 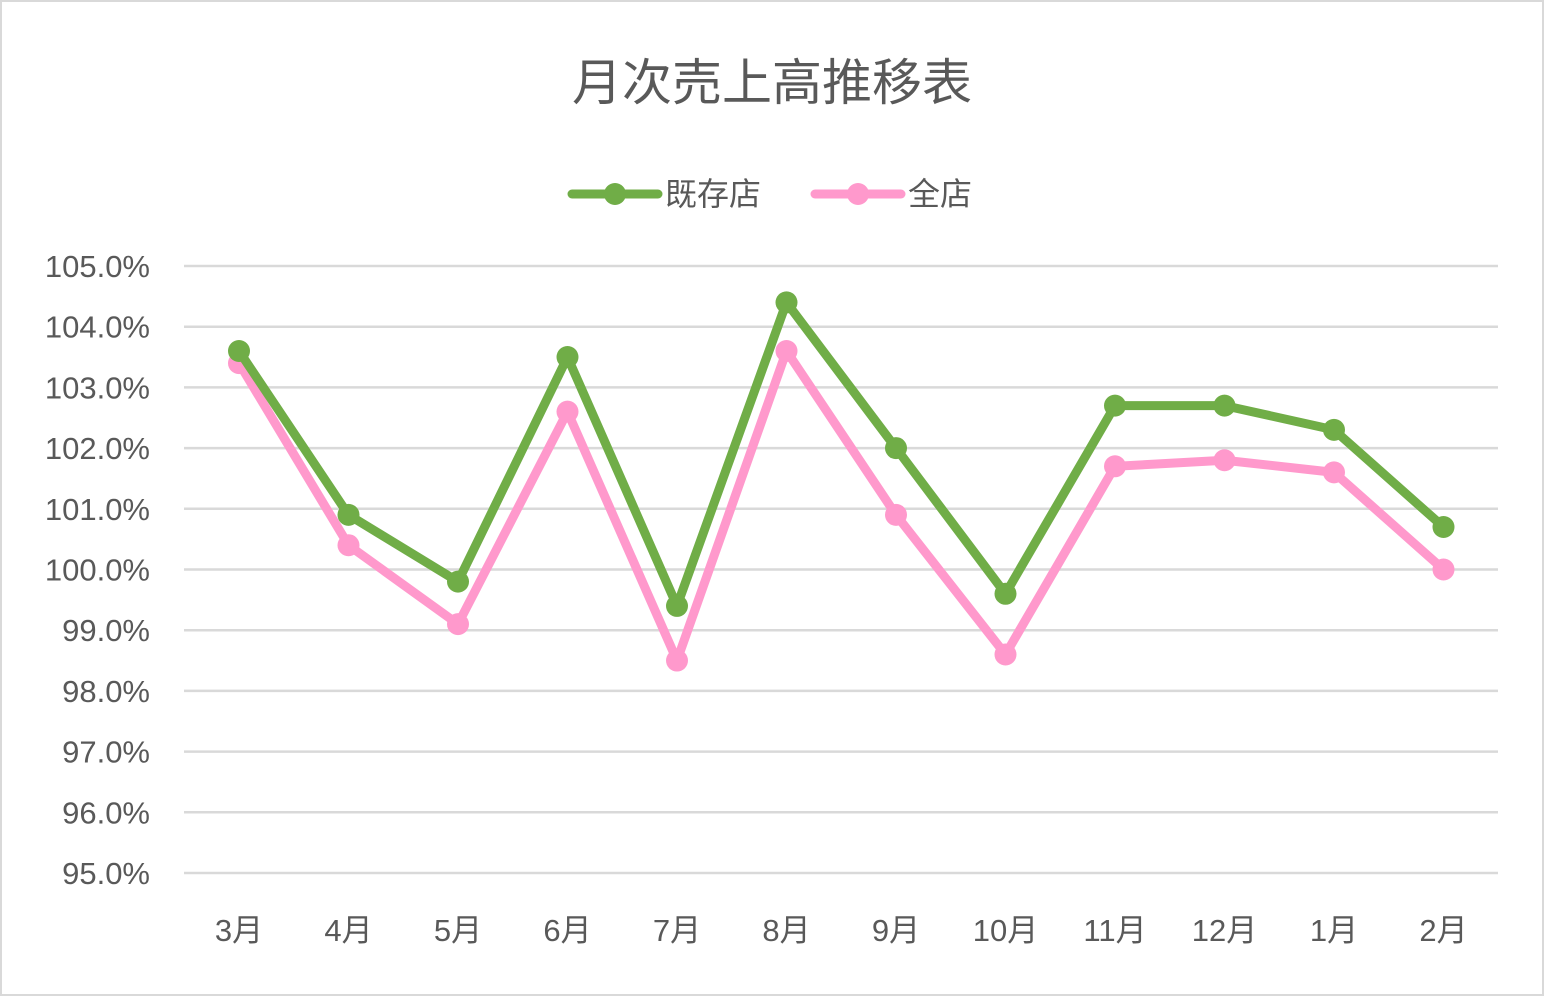 I want to click on x-tick-label: 4月, so click(x=348, y=930).